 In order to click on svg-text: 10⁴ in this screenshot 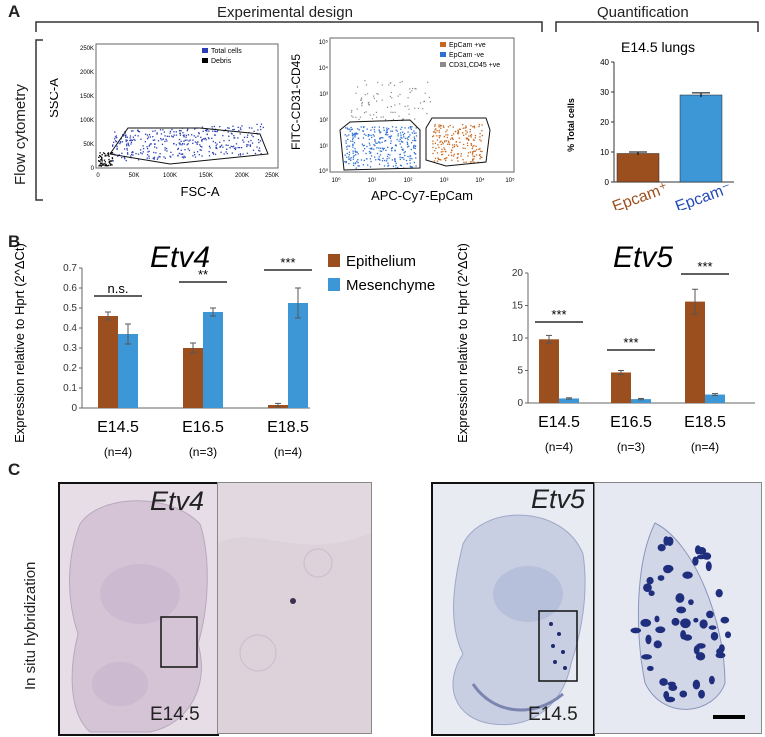, I will do `click(480, 180)`.